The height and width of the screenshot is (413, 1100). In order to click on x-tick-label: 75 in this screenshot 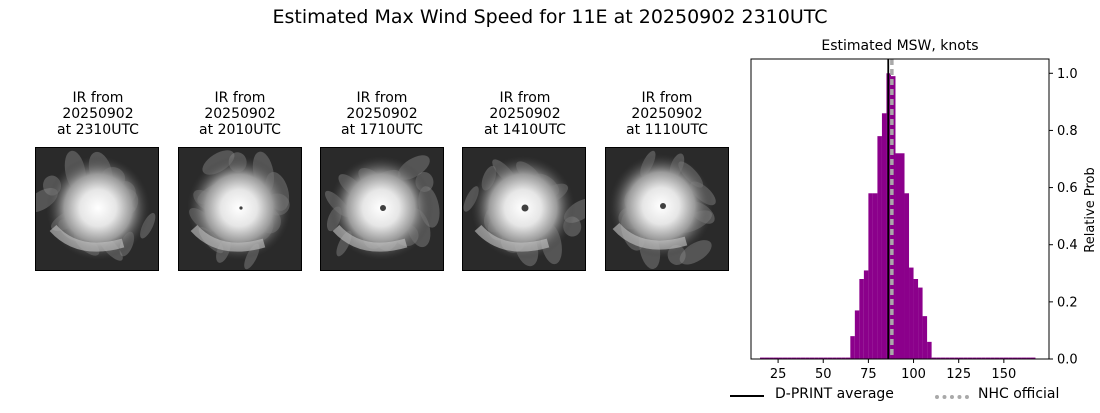, I will do `click(868, 374)`.